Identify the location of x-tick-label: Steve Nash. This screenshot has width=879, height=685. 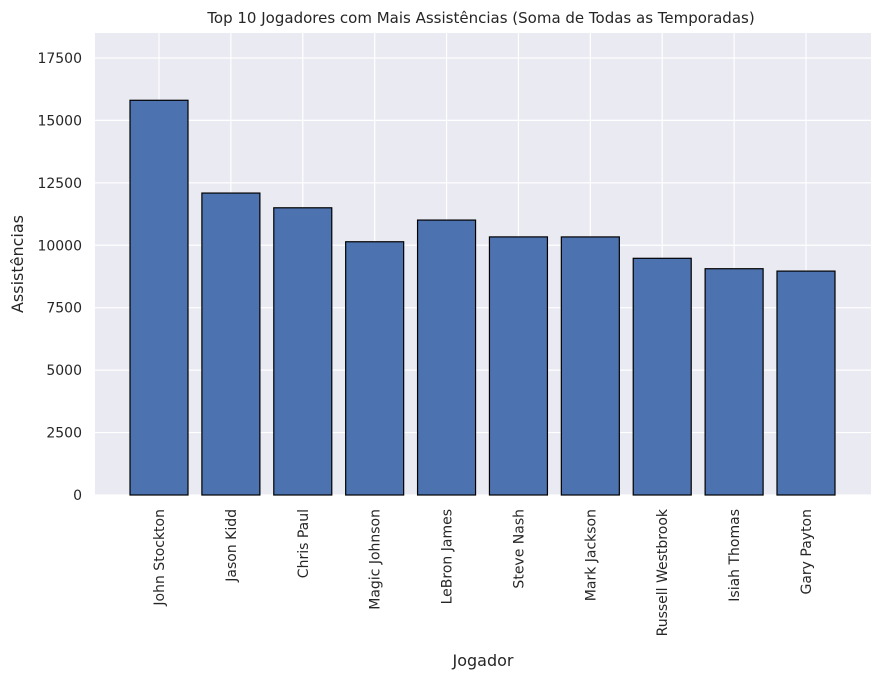
(519, 549).